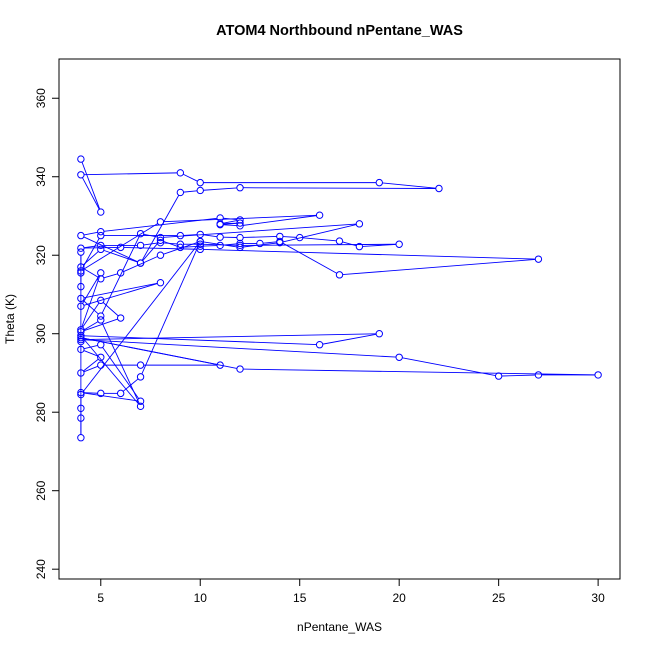 The image size is (650, 650). Describe the element at coordinates (41, 255) in the screenshot. I see `y-tick-label: 320` at that location.